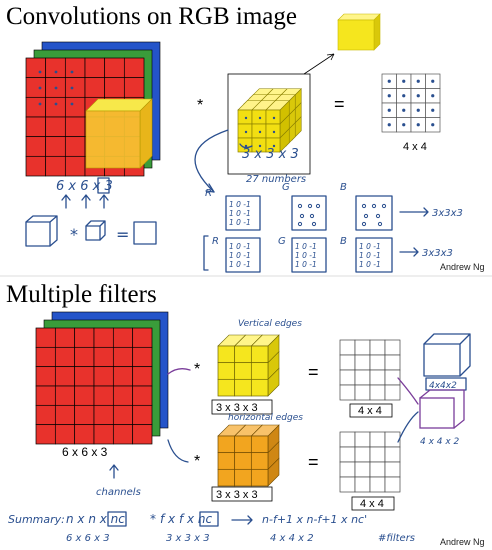 The image size is (492, 550). What do you see at coordinates (186, 519) in the screenshot?
I see `summary-filter: f x f x nc` at bounding box center [186, 519].